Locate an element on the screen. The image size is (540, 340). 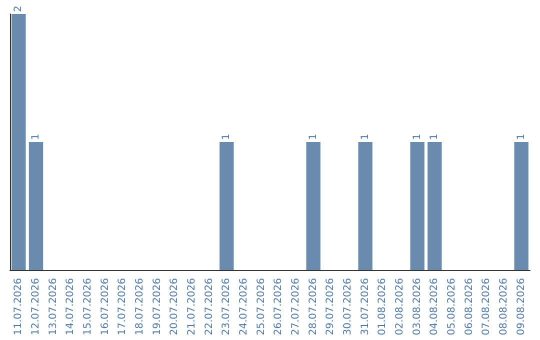
x-tick-label: 14.07.2026 is located at coordinates (70, 307).